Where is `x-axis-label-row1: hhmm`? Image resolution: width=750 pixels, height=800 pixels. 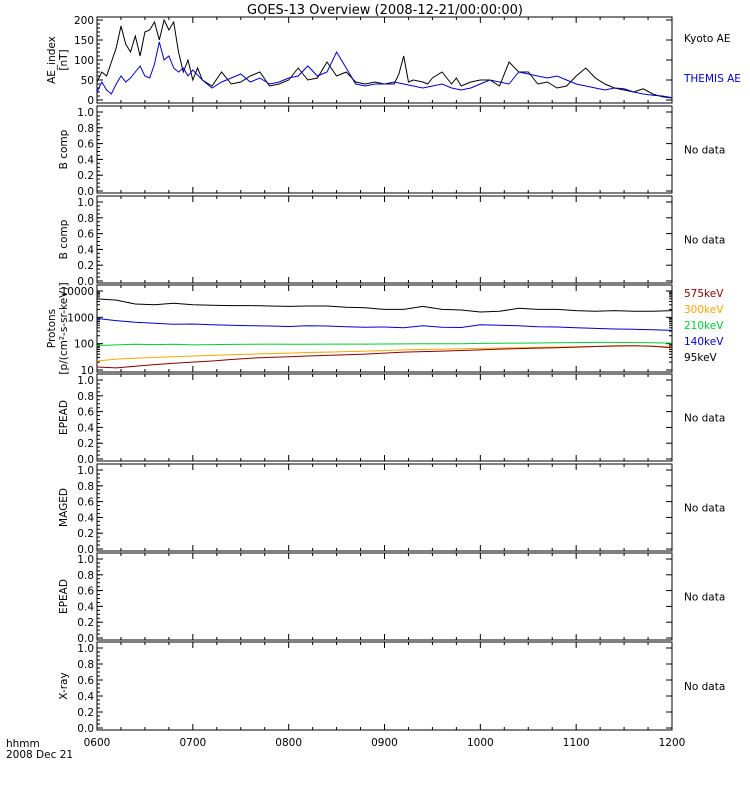
x-axis-label-row1: hhmm is located at coordinates (23, 744).